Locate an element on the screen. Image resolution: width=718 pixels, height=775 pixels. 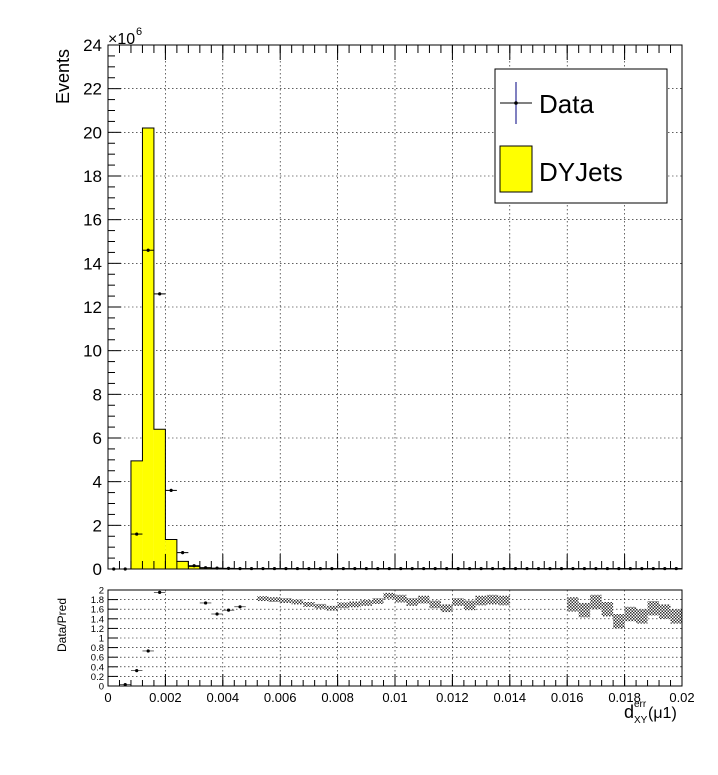
main-y-tick-label: 10 is located at coordinates (92, 351).